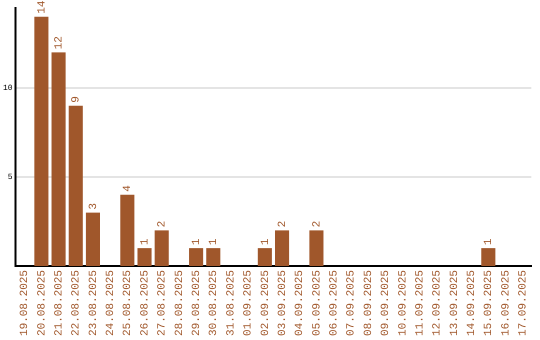 The image size is (540, 340). What do you see at coordinates (231, 303) in the screenshot?
I see `x-tick-label: 31.08.2025` at bounding box center [231, 303].